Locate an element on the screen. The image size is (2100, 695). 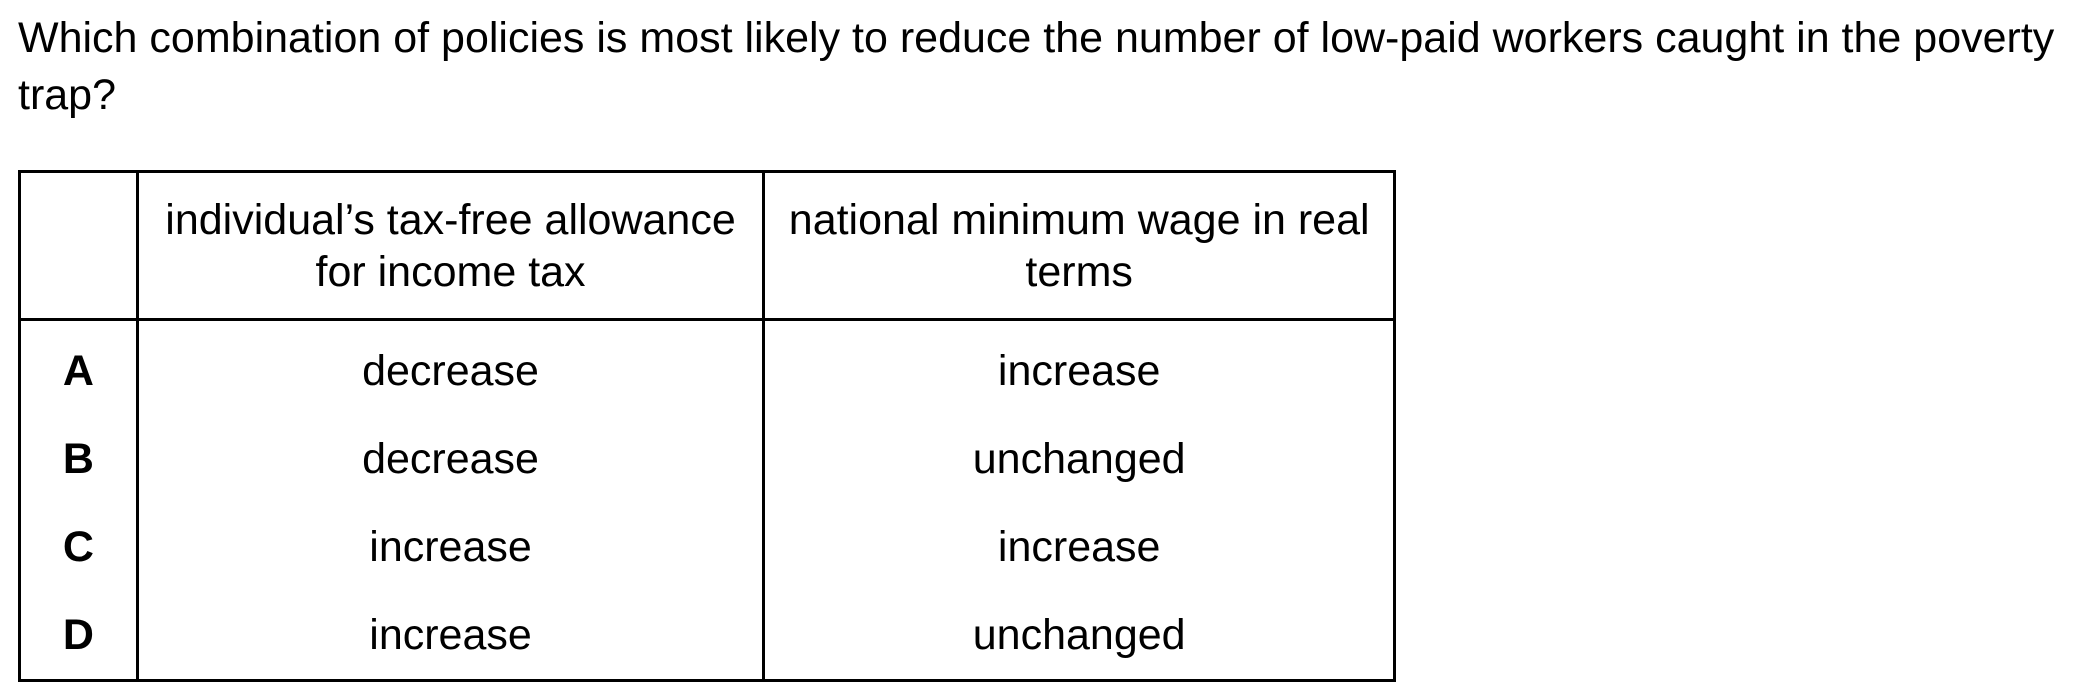
option-letter: B is located at coordinates (78, 459).